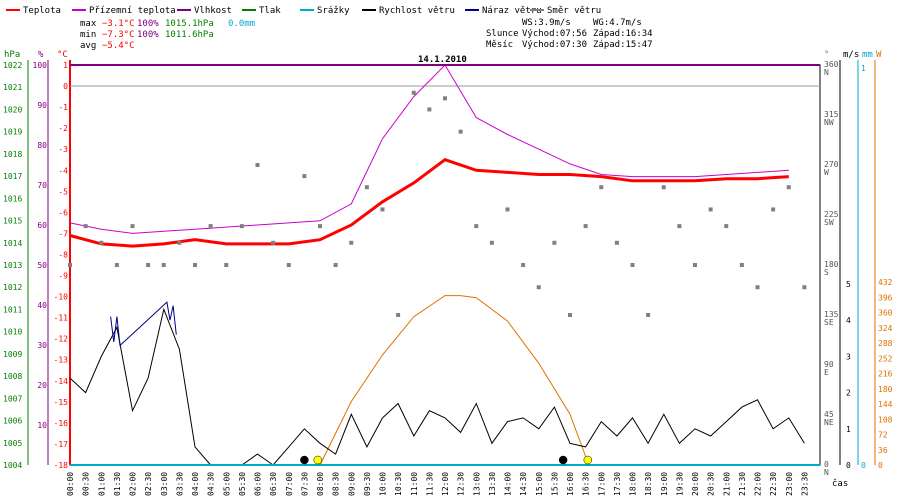  I want to click on legend-label: Směr větru, so click(574, 11).